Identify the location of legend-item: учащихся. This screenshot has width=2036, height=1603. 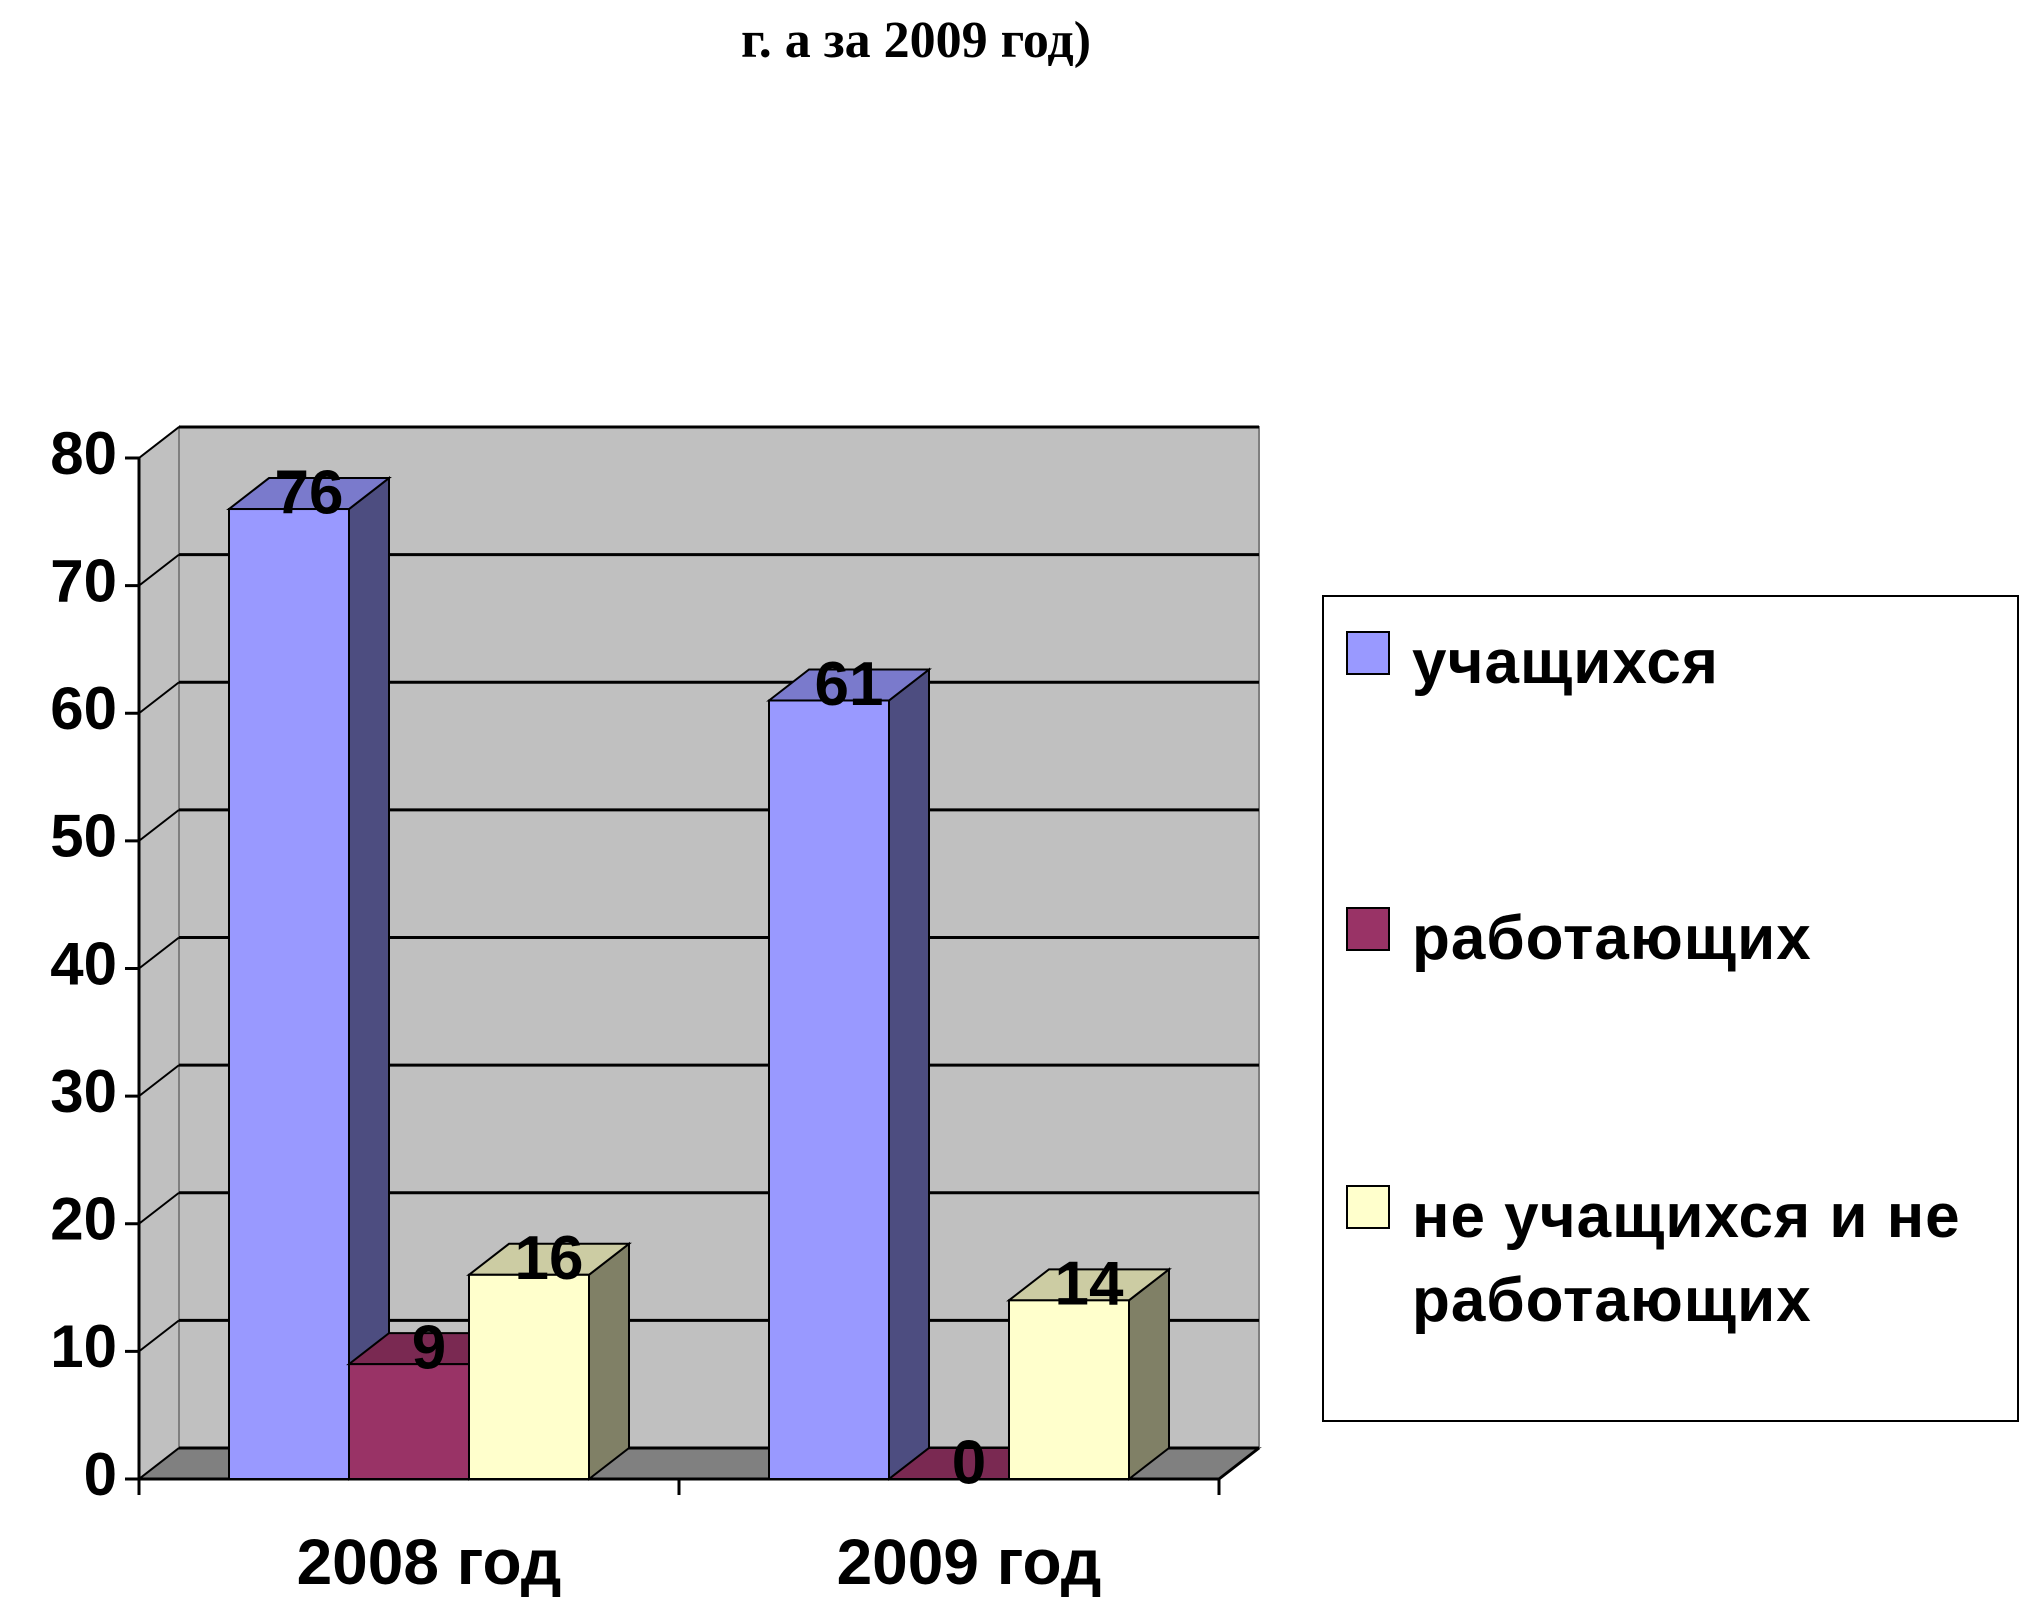
(1679, 663).